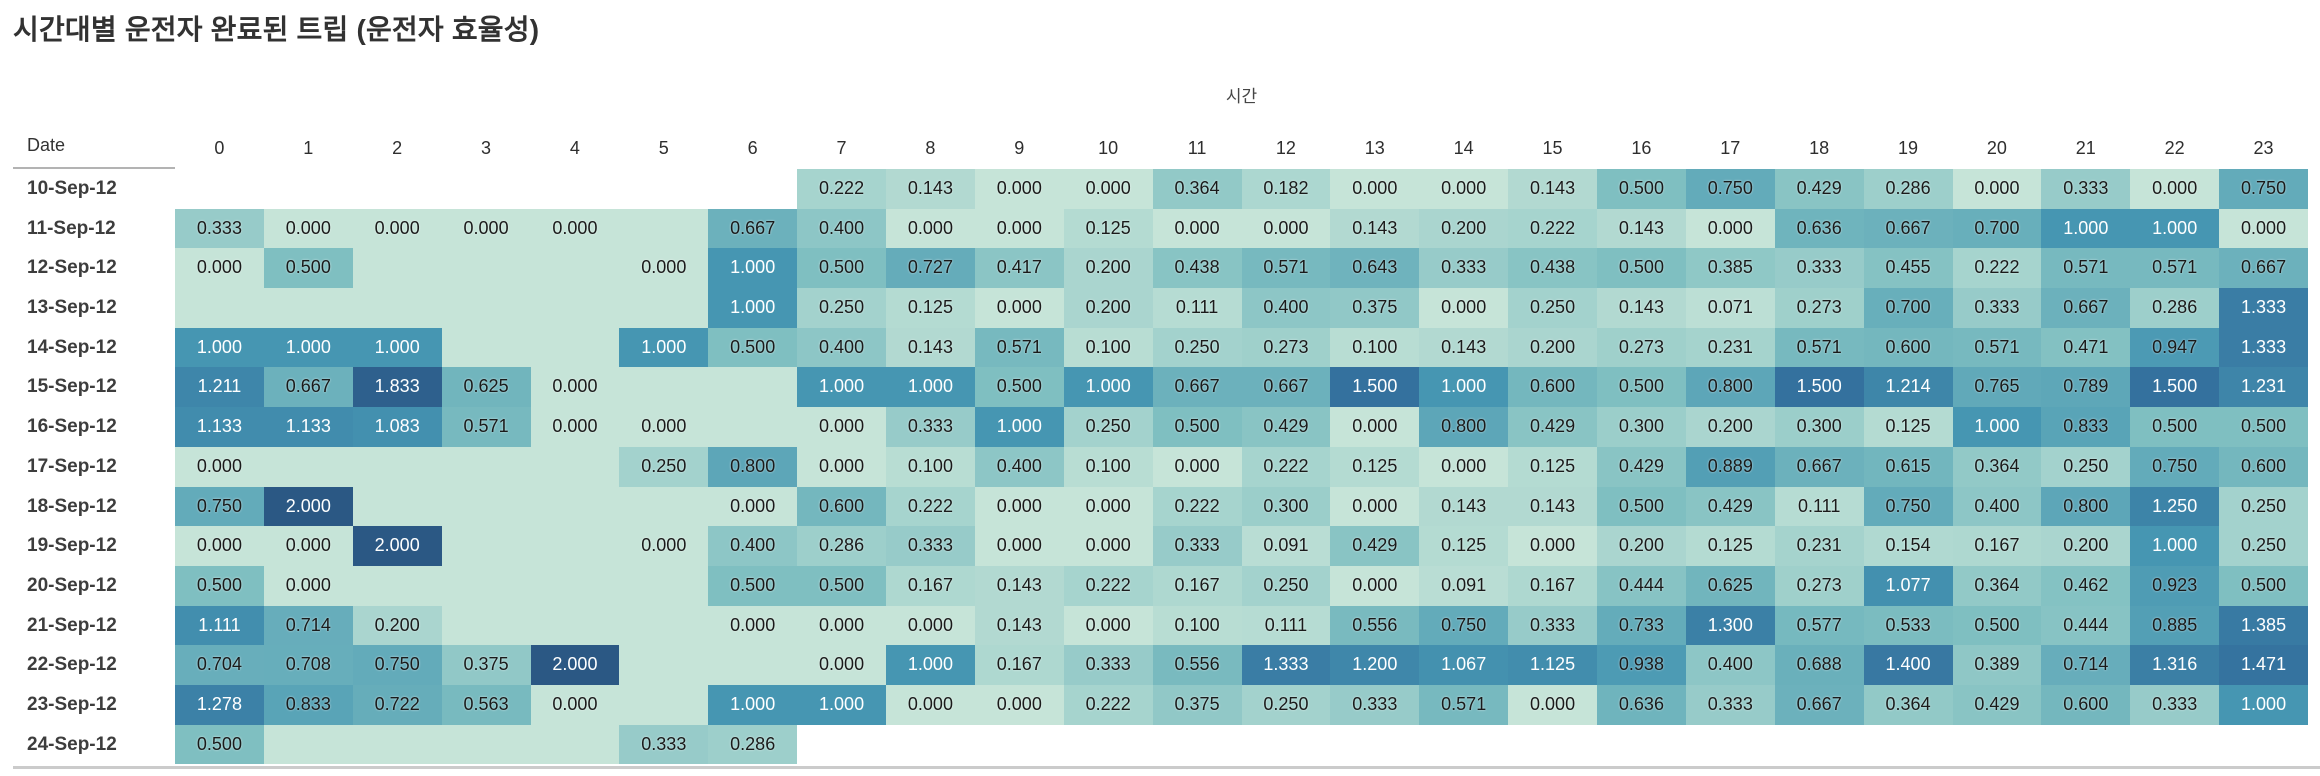 Image resolution: width=2320 pixels, height=776 pixels. I want to click on heatmap-cell: 0.708, so click(308, 665).